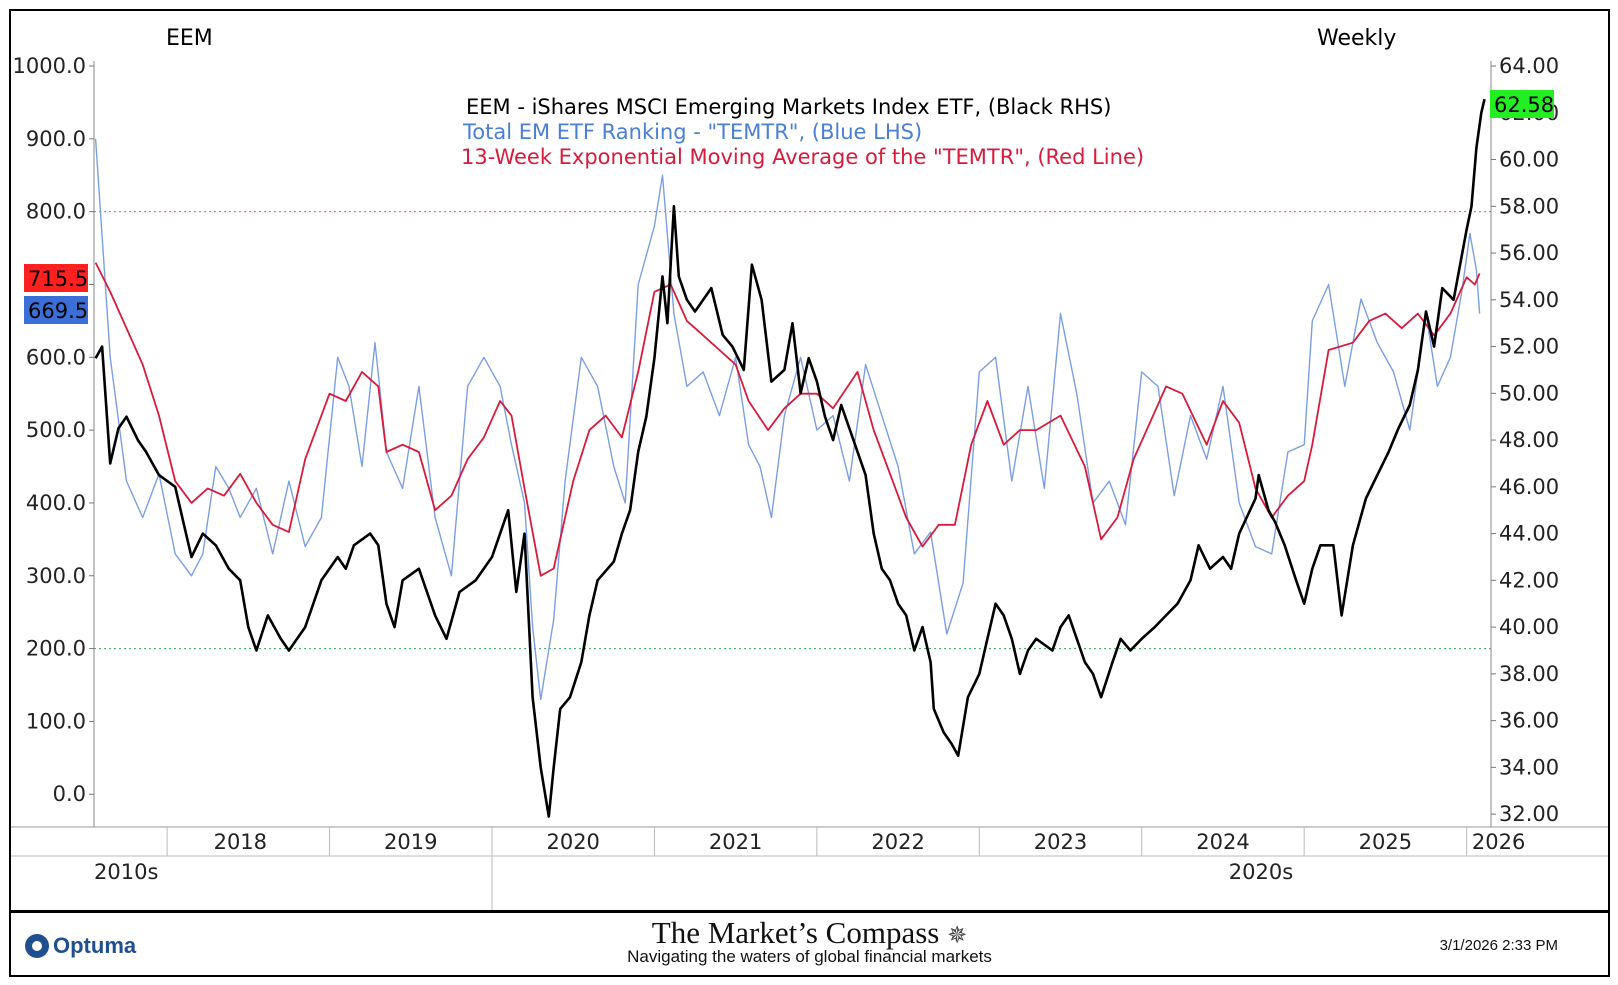 The height and width of the screenshot is (985, 1618). What do you see at coordinates (56, 503) in the screenshot?
I see `left-tick-label: 400.0` at bounding box center [56, 503].